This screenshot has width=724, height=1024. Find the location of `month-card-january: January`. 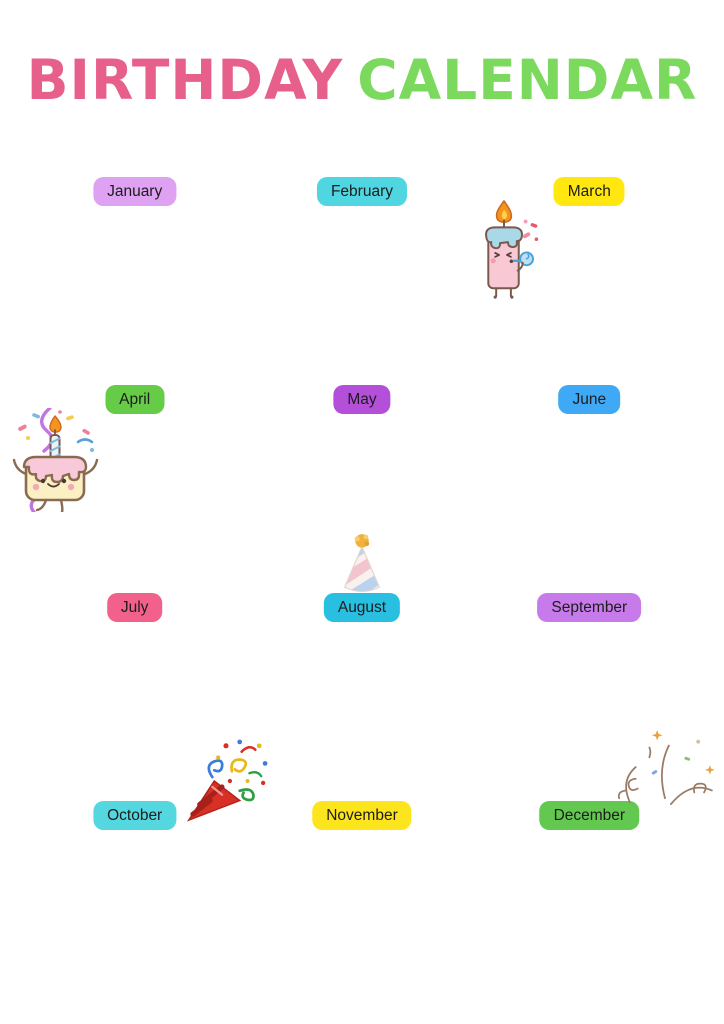

month-card-january: January is located at coordinates (134, 254).